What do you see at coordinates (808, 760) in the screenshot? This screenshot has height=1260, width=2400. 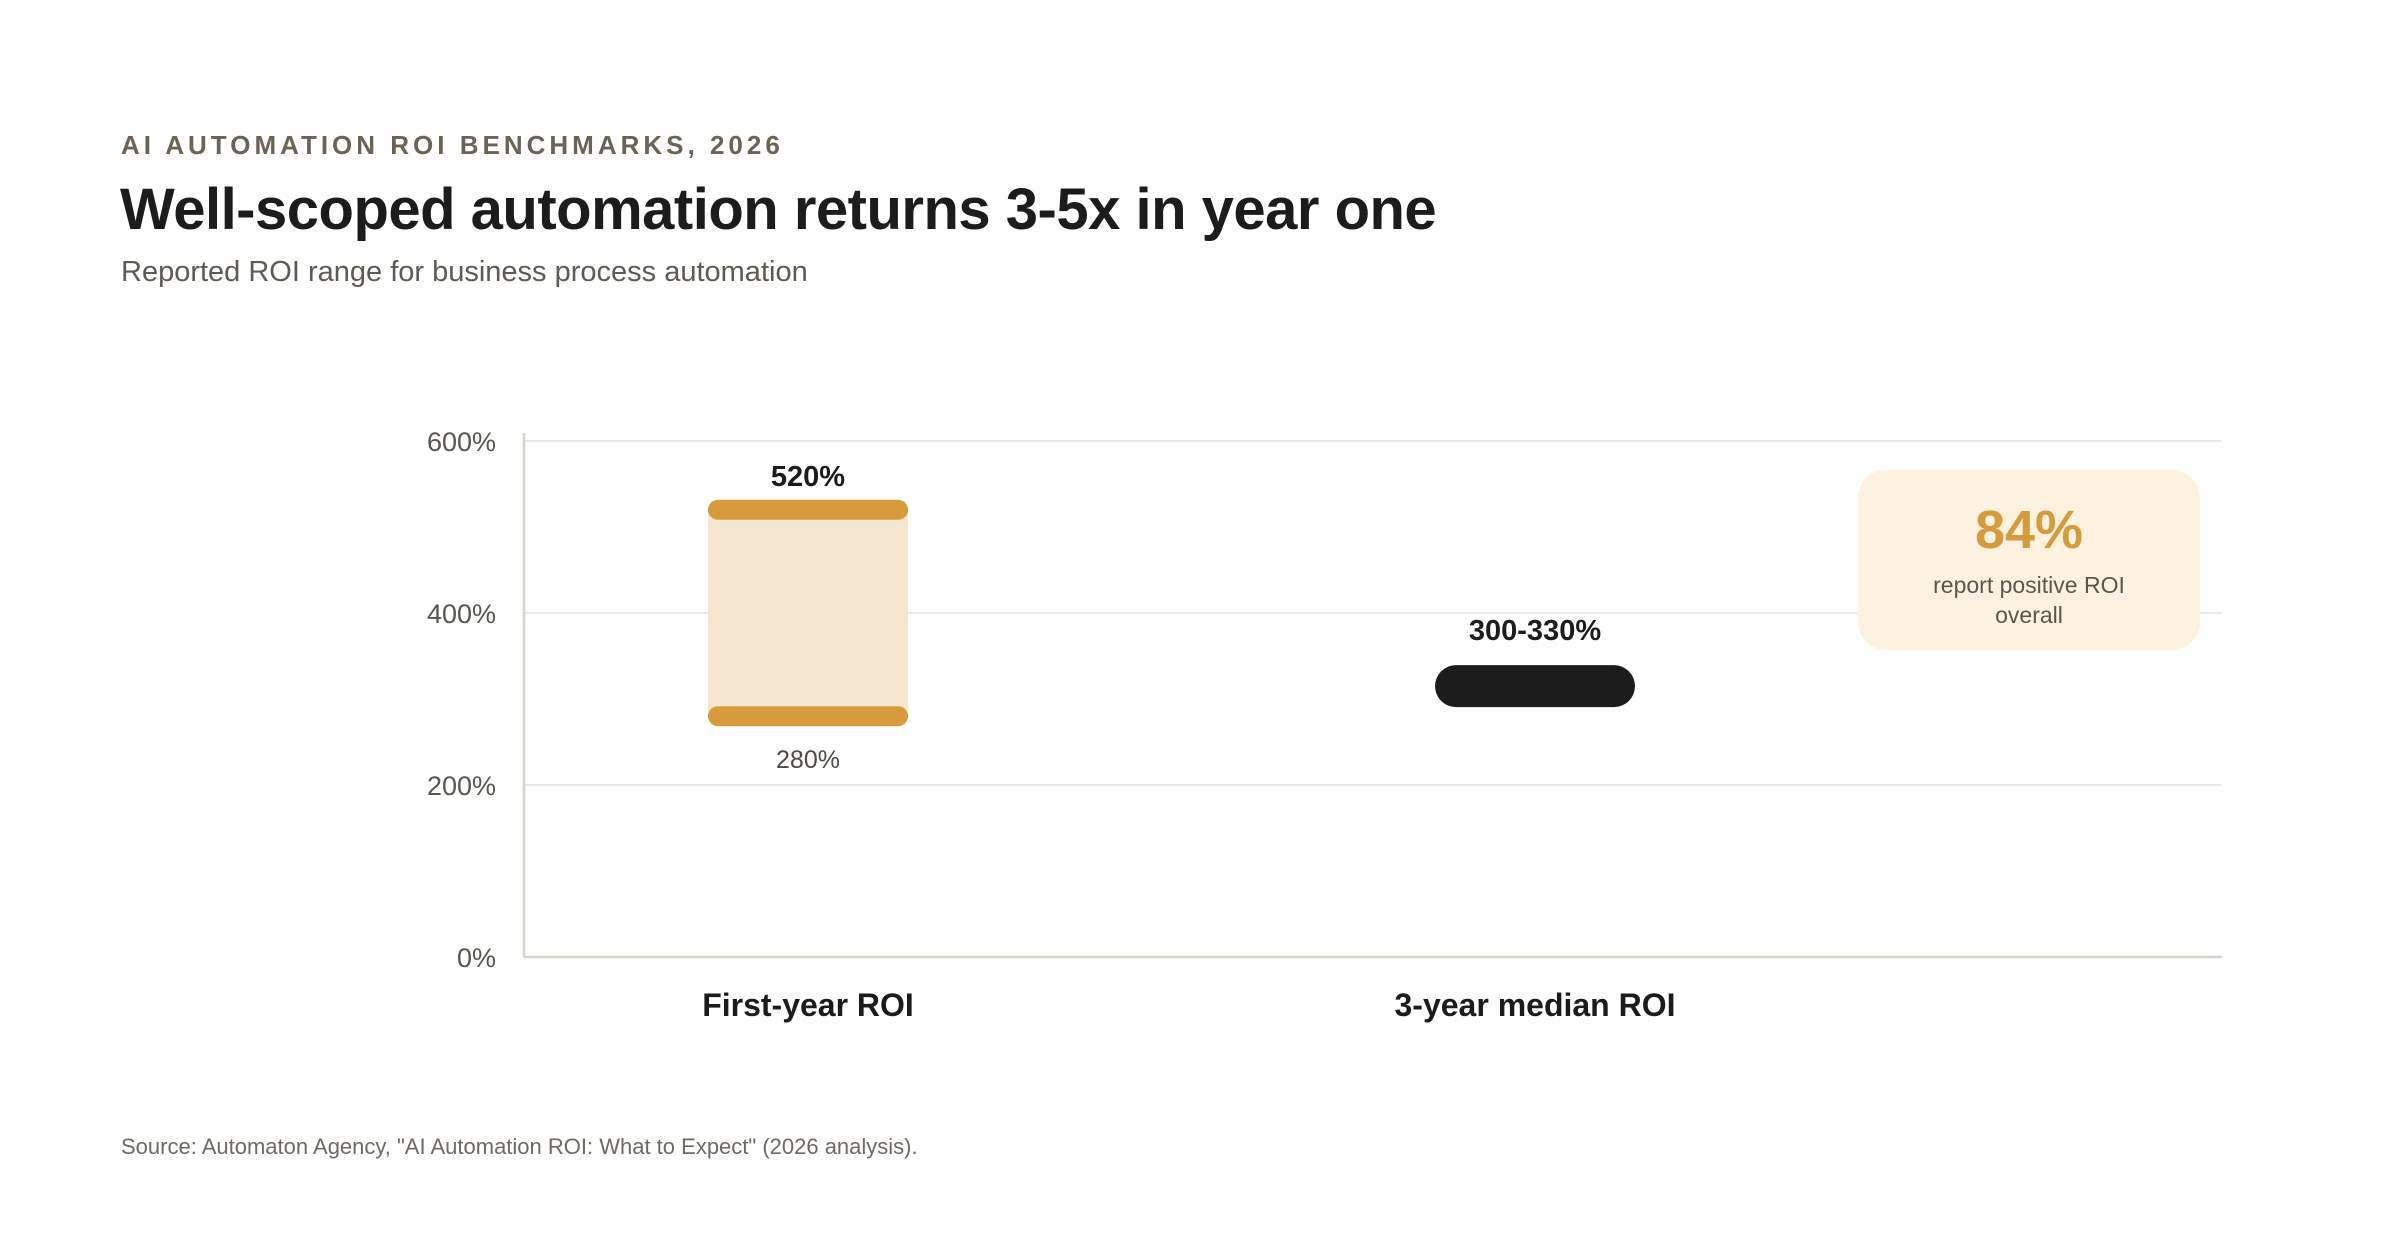 I see `first-year-low-label: 280%` at bounding box center [808, 760].